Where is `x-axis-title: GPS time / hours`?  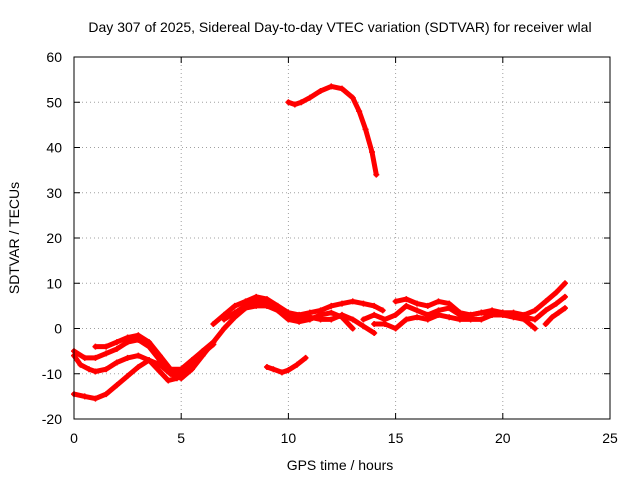
x-axis-title: GPS time / hours is located at coordinates (340, 465).